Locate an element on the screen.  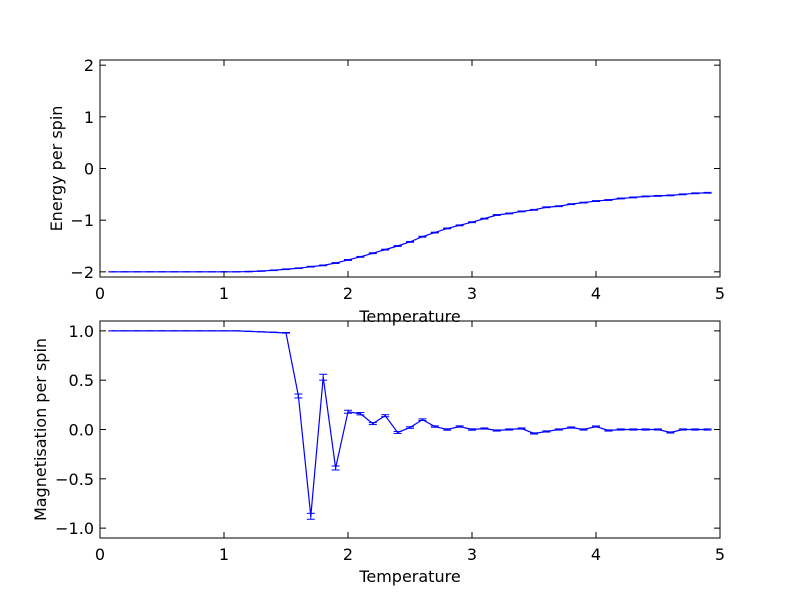
y-tick-label: −1.0 is located at coordinates (74, 528).